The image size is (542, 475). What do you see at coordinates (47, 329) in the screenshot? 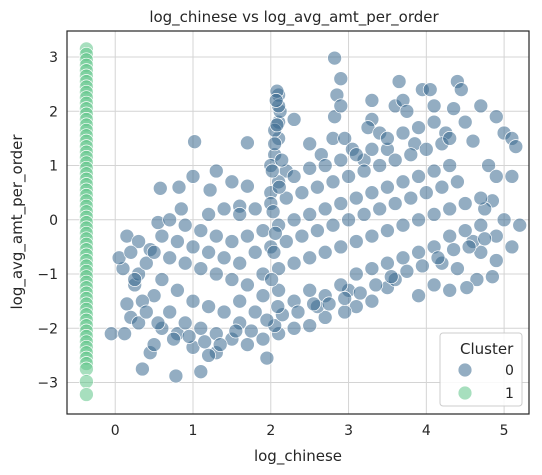
I see `y-tick-label: −2` at bounding box center [47, 329].